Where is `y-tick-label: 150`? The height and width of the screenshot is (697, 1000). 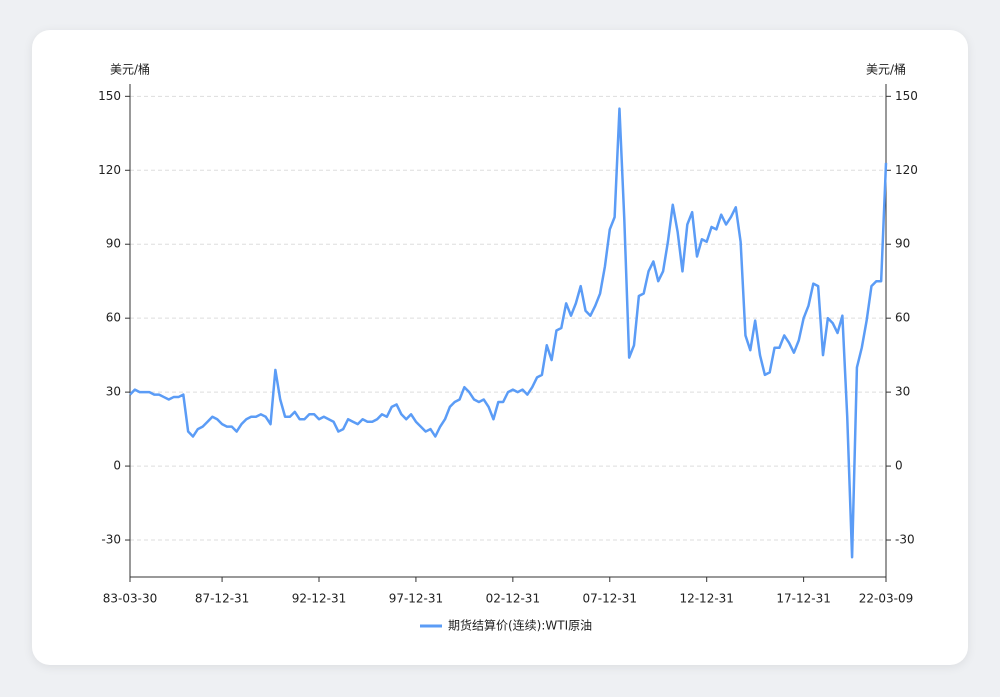 y-tick-label: 150 is located at coordinates (109, 96).